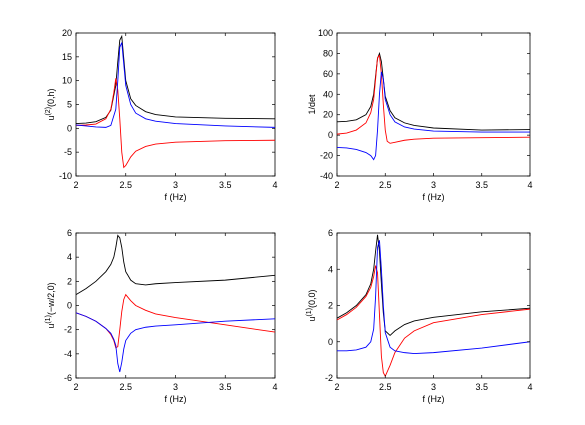  I want to click on y-axis-label-argument: (0,0), so click(312, 298).